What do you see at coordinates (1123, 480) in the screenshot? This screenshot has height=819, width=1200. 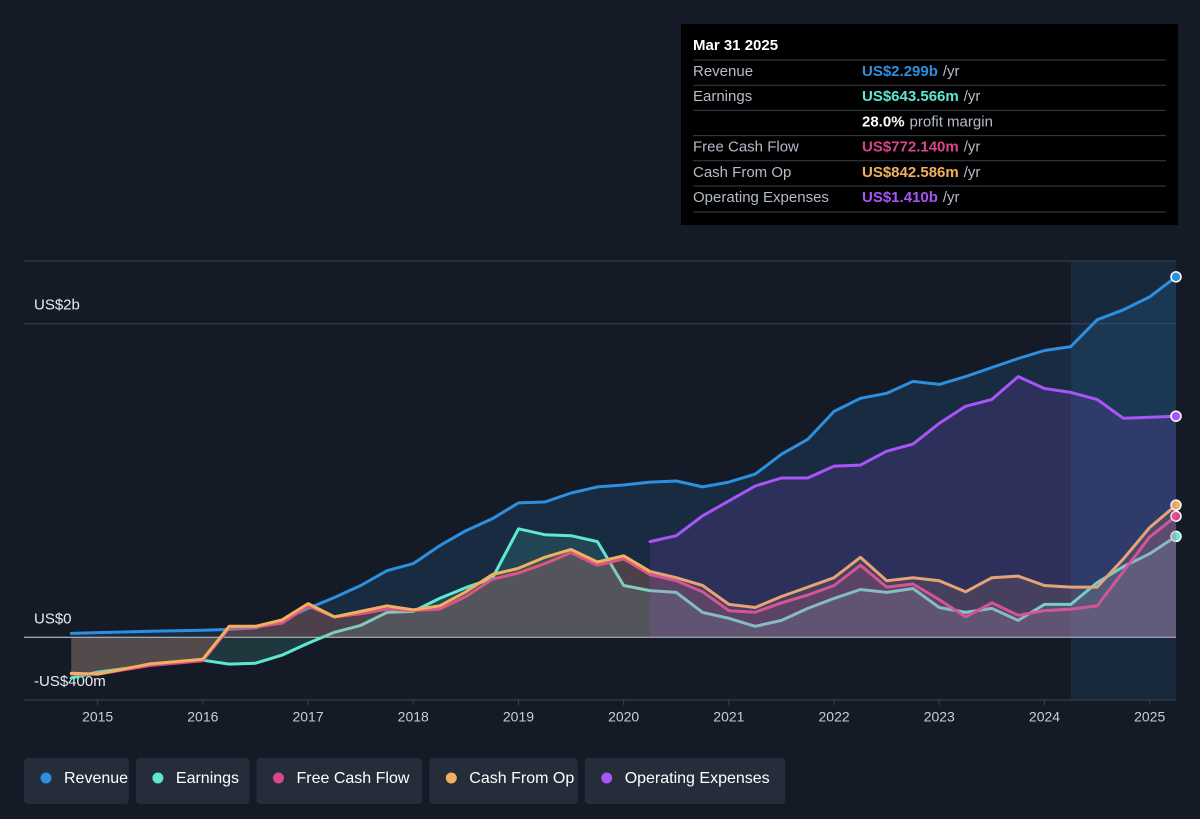 I see `forecast-highlight` at bounding box center [1123, 480].